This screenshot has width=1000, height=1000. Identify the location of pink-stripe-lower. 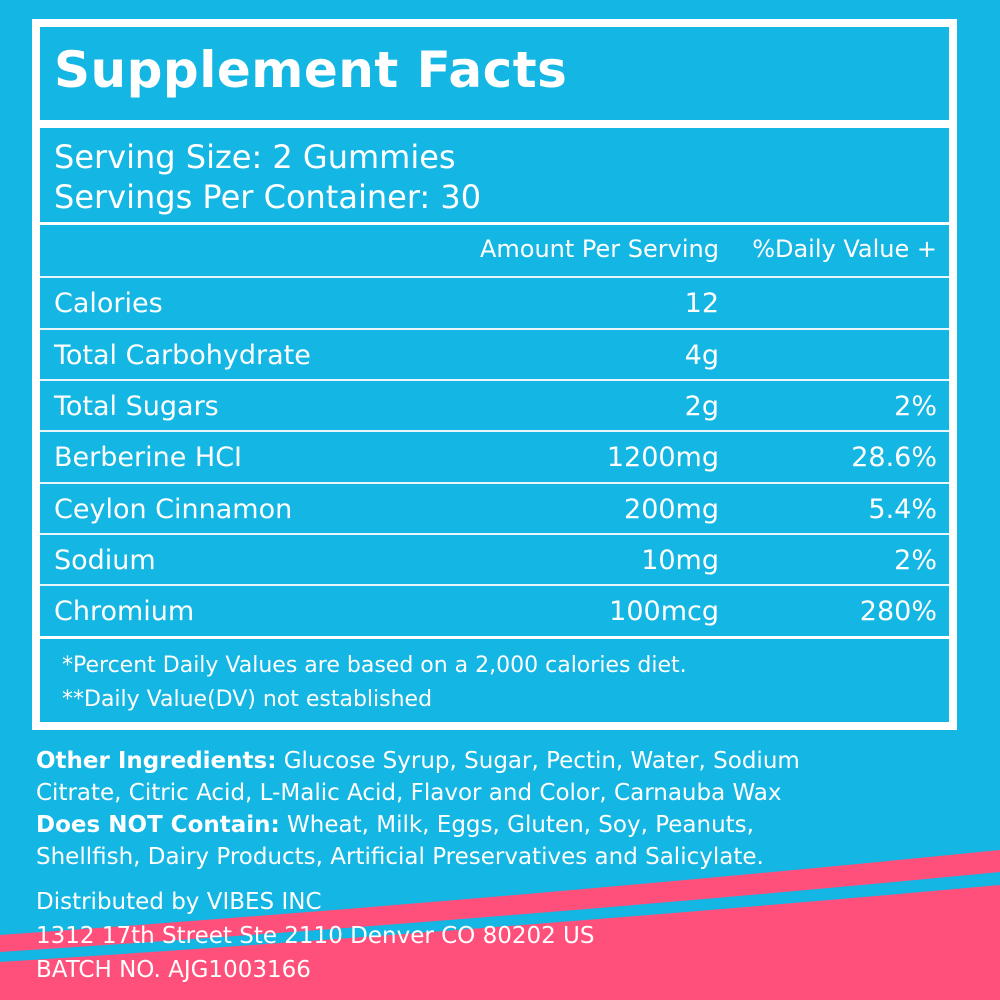
(500, 942).